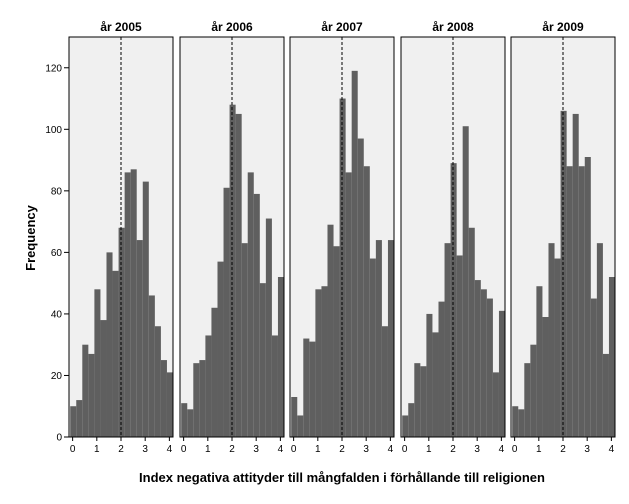 This screenshot has height=504, width=629. I want to click on y-tick-label: 80, so click(57, 191).